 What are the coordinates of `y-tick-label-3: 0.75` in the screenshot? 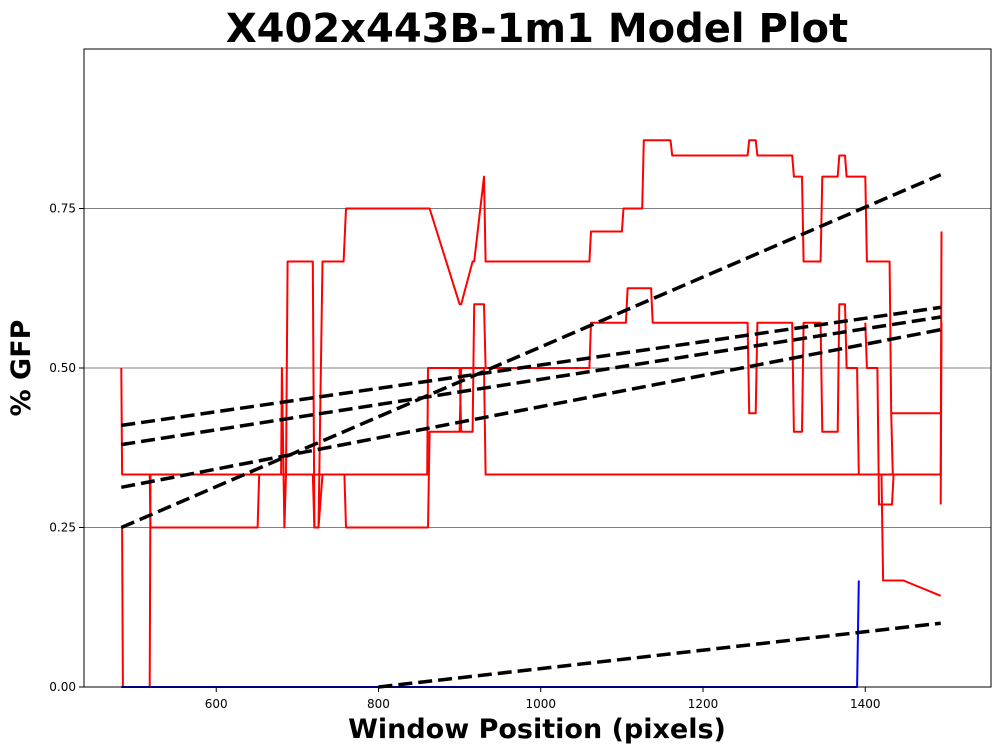 It's located at (62, 209).